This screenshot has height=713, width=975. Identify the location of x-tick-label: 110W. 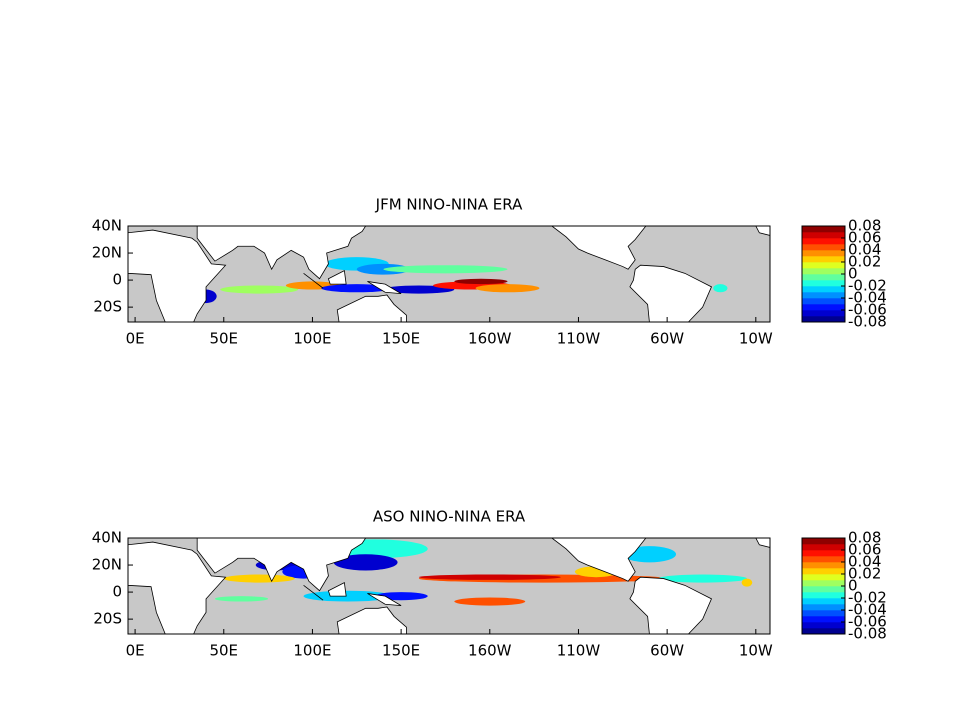
(579, 339).